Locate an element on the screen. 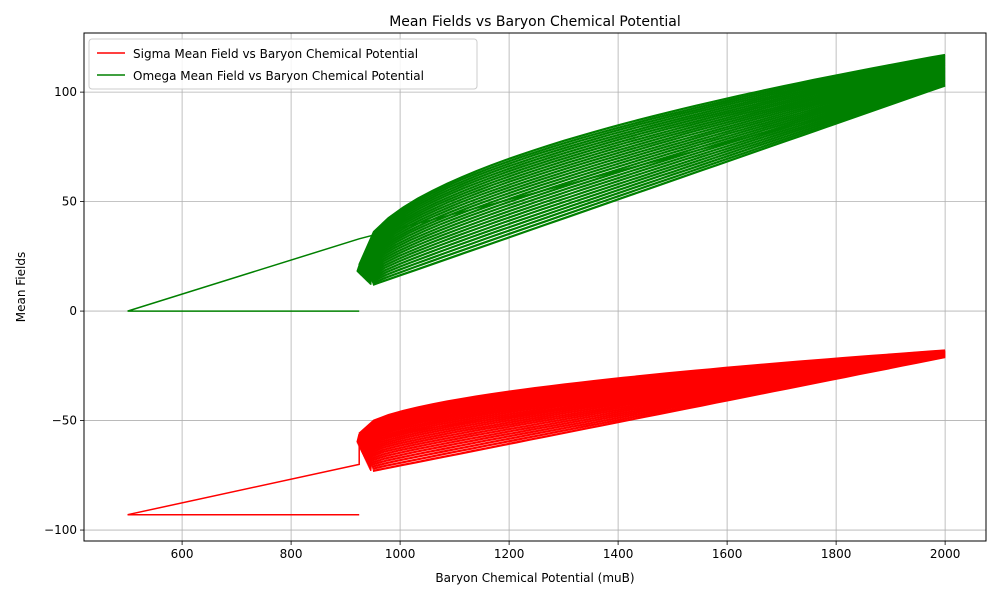  y-tick-label: −50 is located at coordinates (64, 421).